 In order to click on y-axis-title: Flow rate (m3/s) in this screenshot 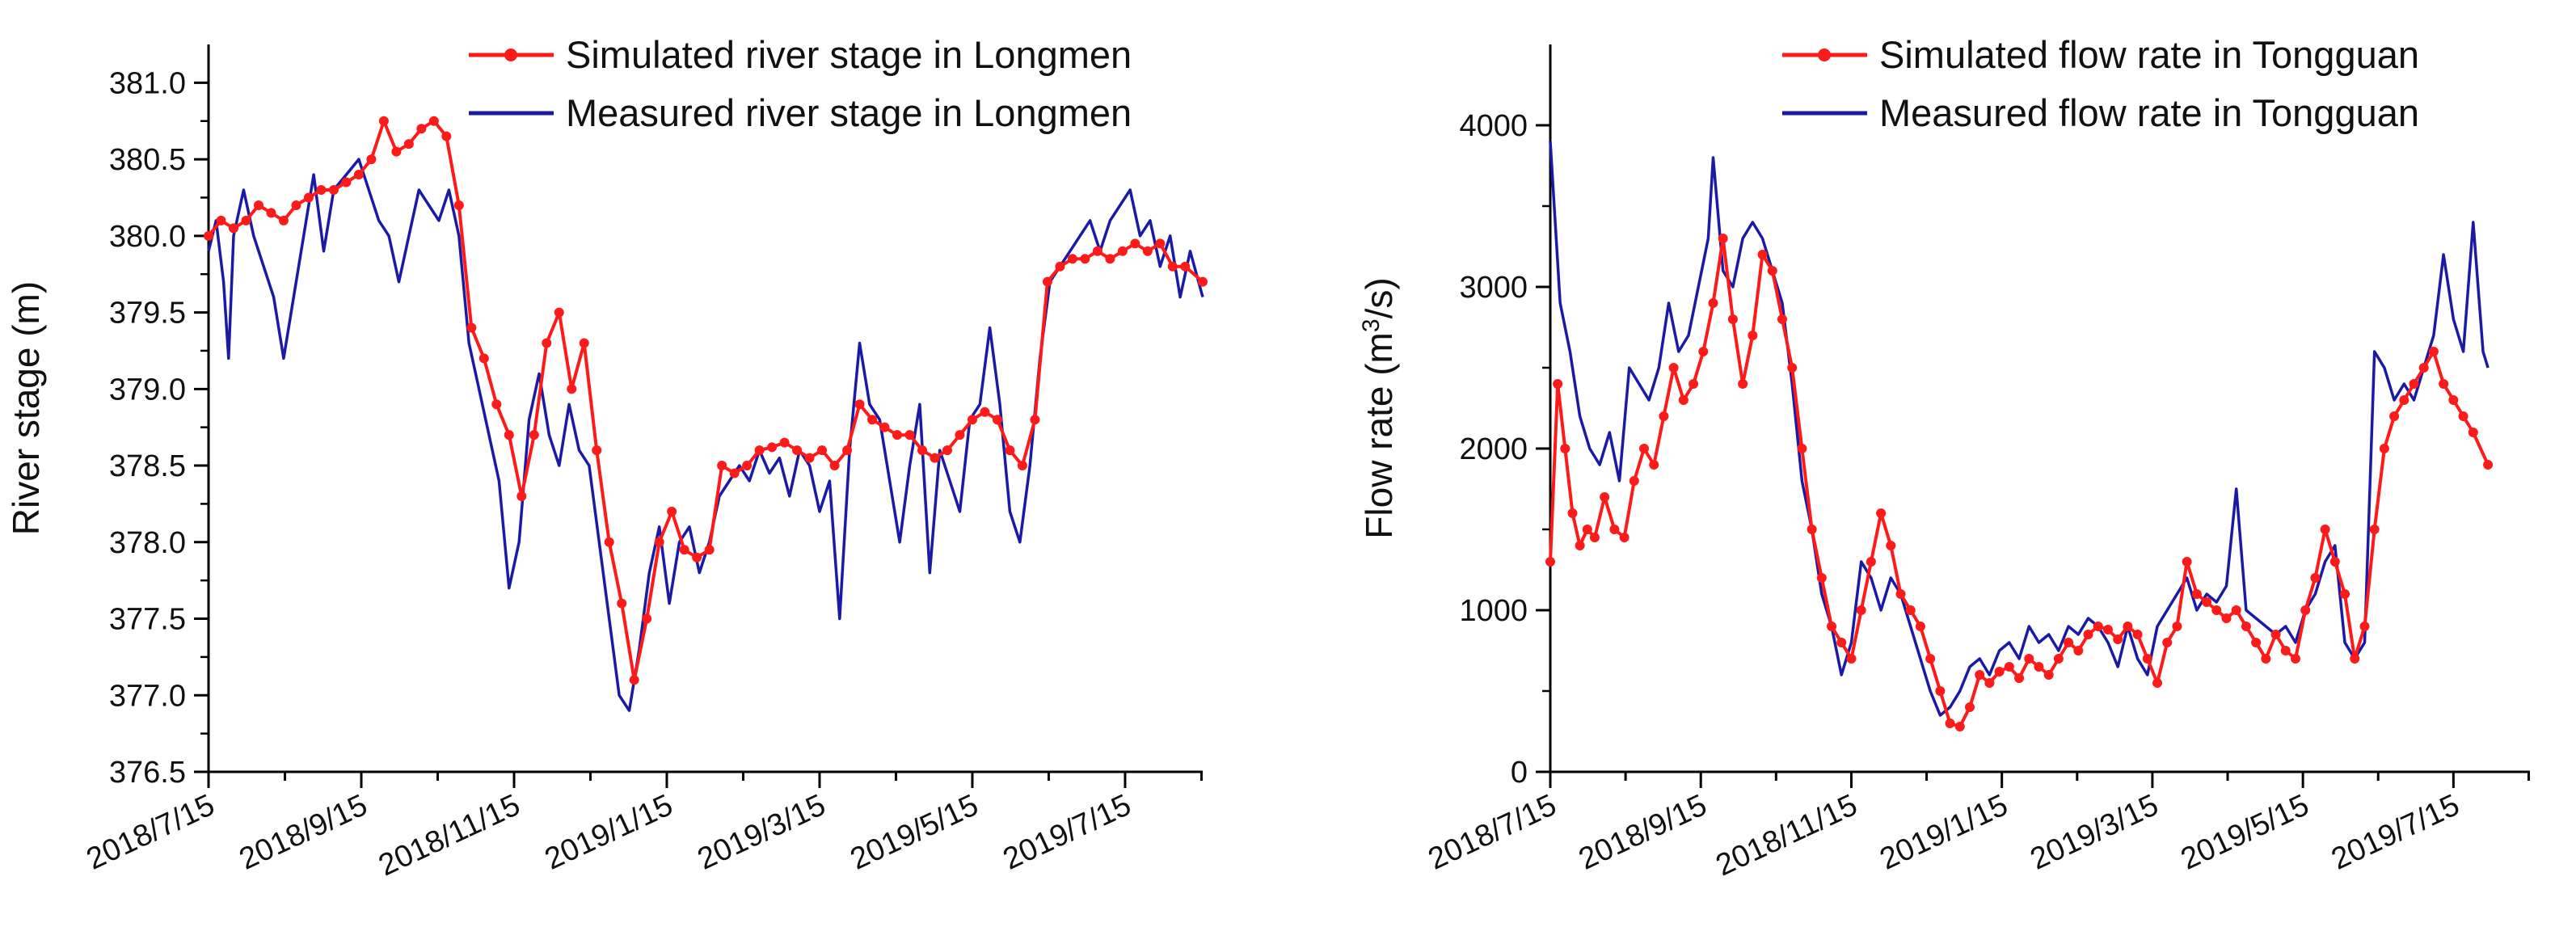, I will do `click(1379, 407)`.